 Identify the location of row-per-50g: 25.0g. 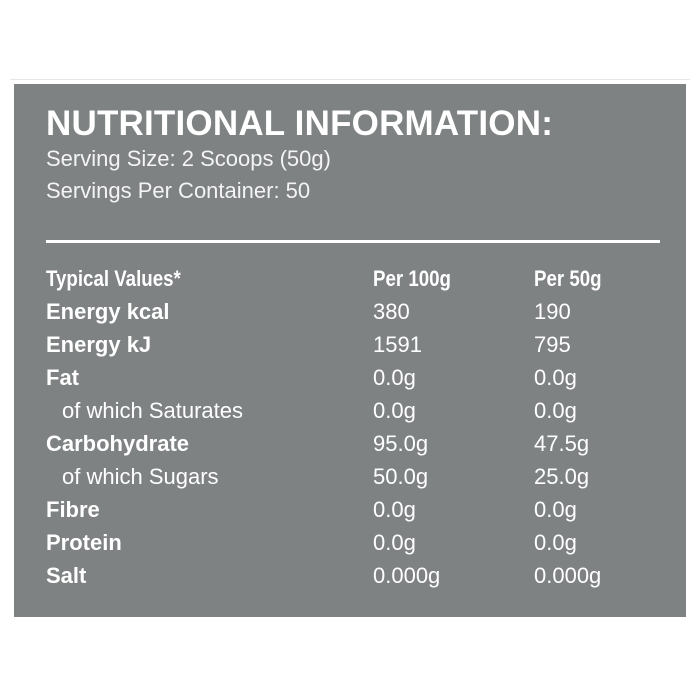
(562, 476).